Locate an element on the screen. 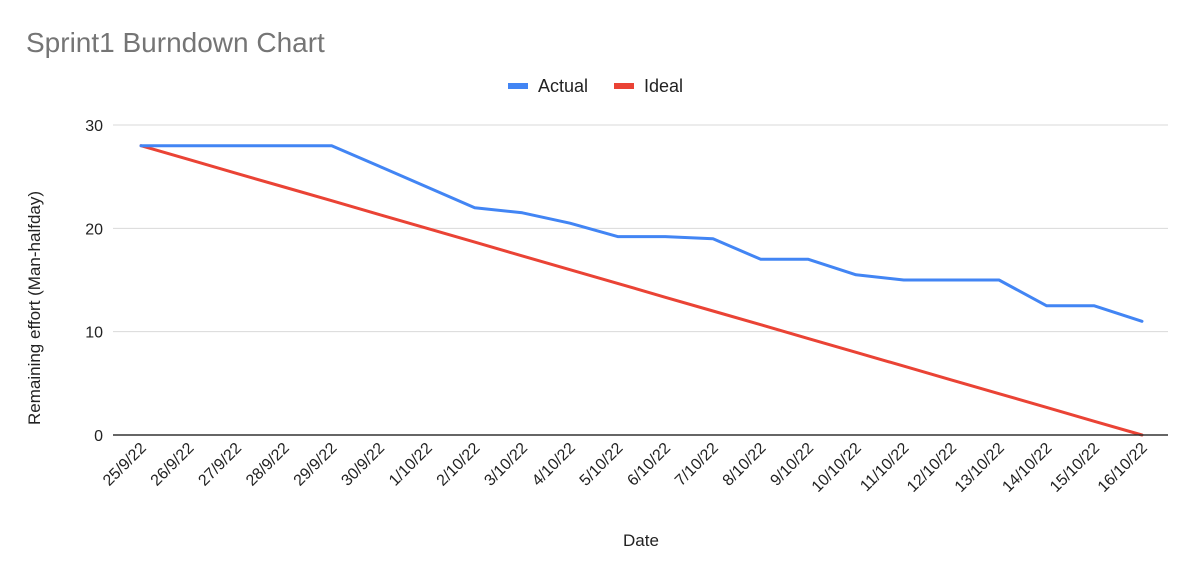  x-tick-label: 16/10/22 is located at coordinates (1123, 468).